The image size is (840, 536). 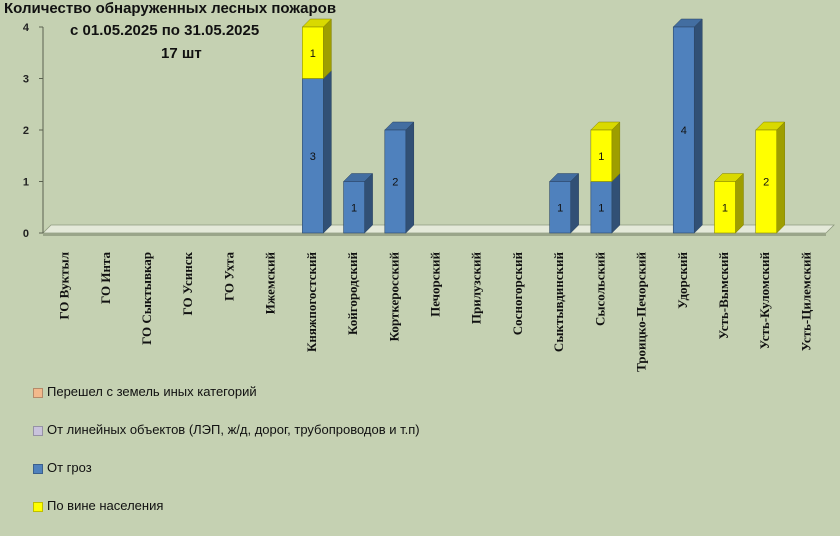 I want to click on y-tick-label: 2, so click(x=26, y=131).